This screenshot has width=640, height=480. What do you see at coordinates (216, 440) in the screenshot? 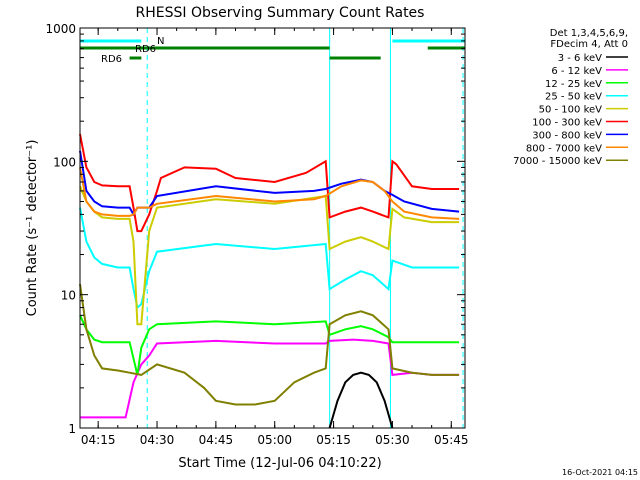
I see `x-tick-label: 04:45` at bounding box center [216, 440].